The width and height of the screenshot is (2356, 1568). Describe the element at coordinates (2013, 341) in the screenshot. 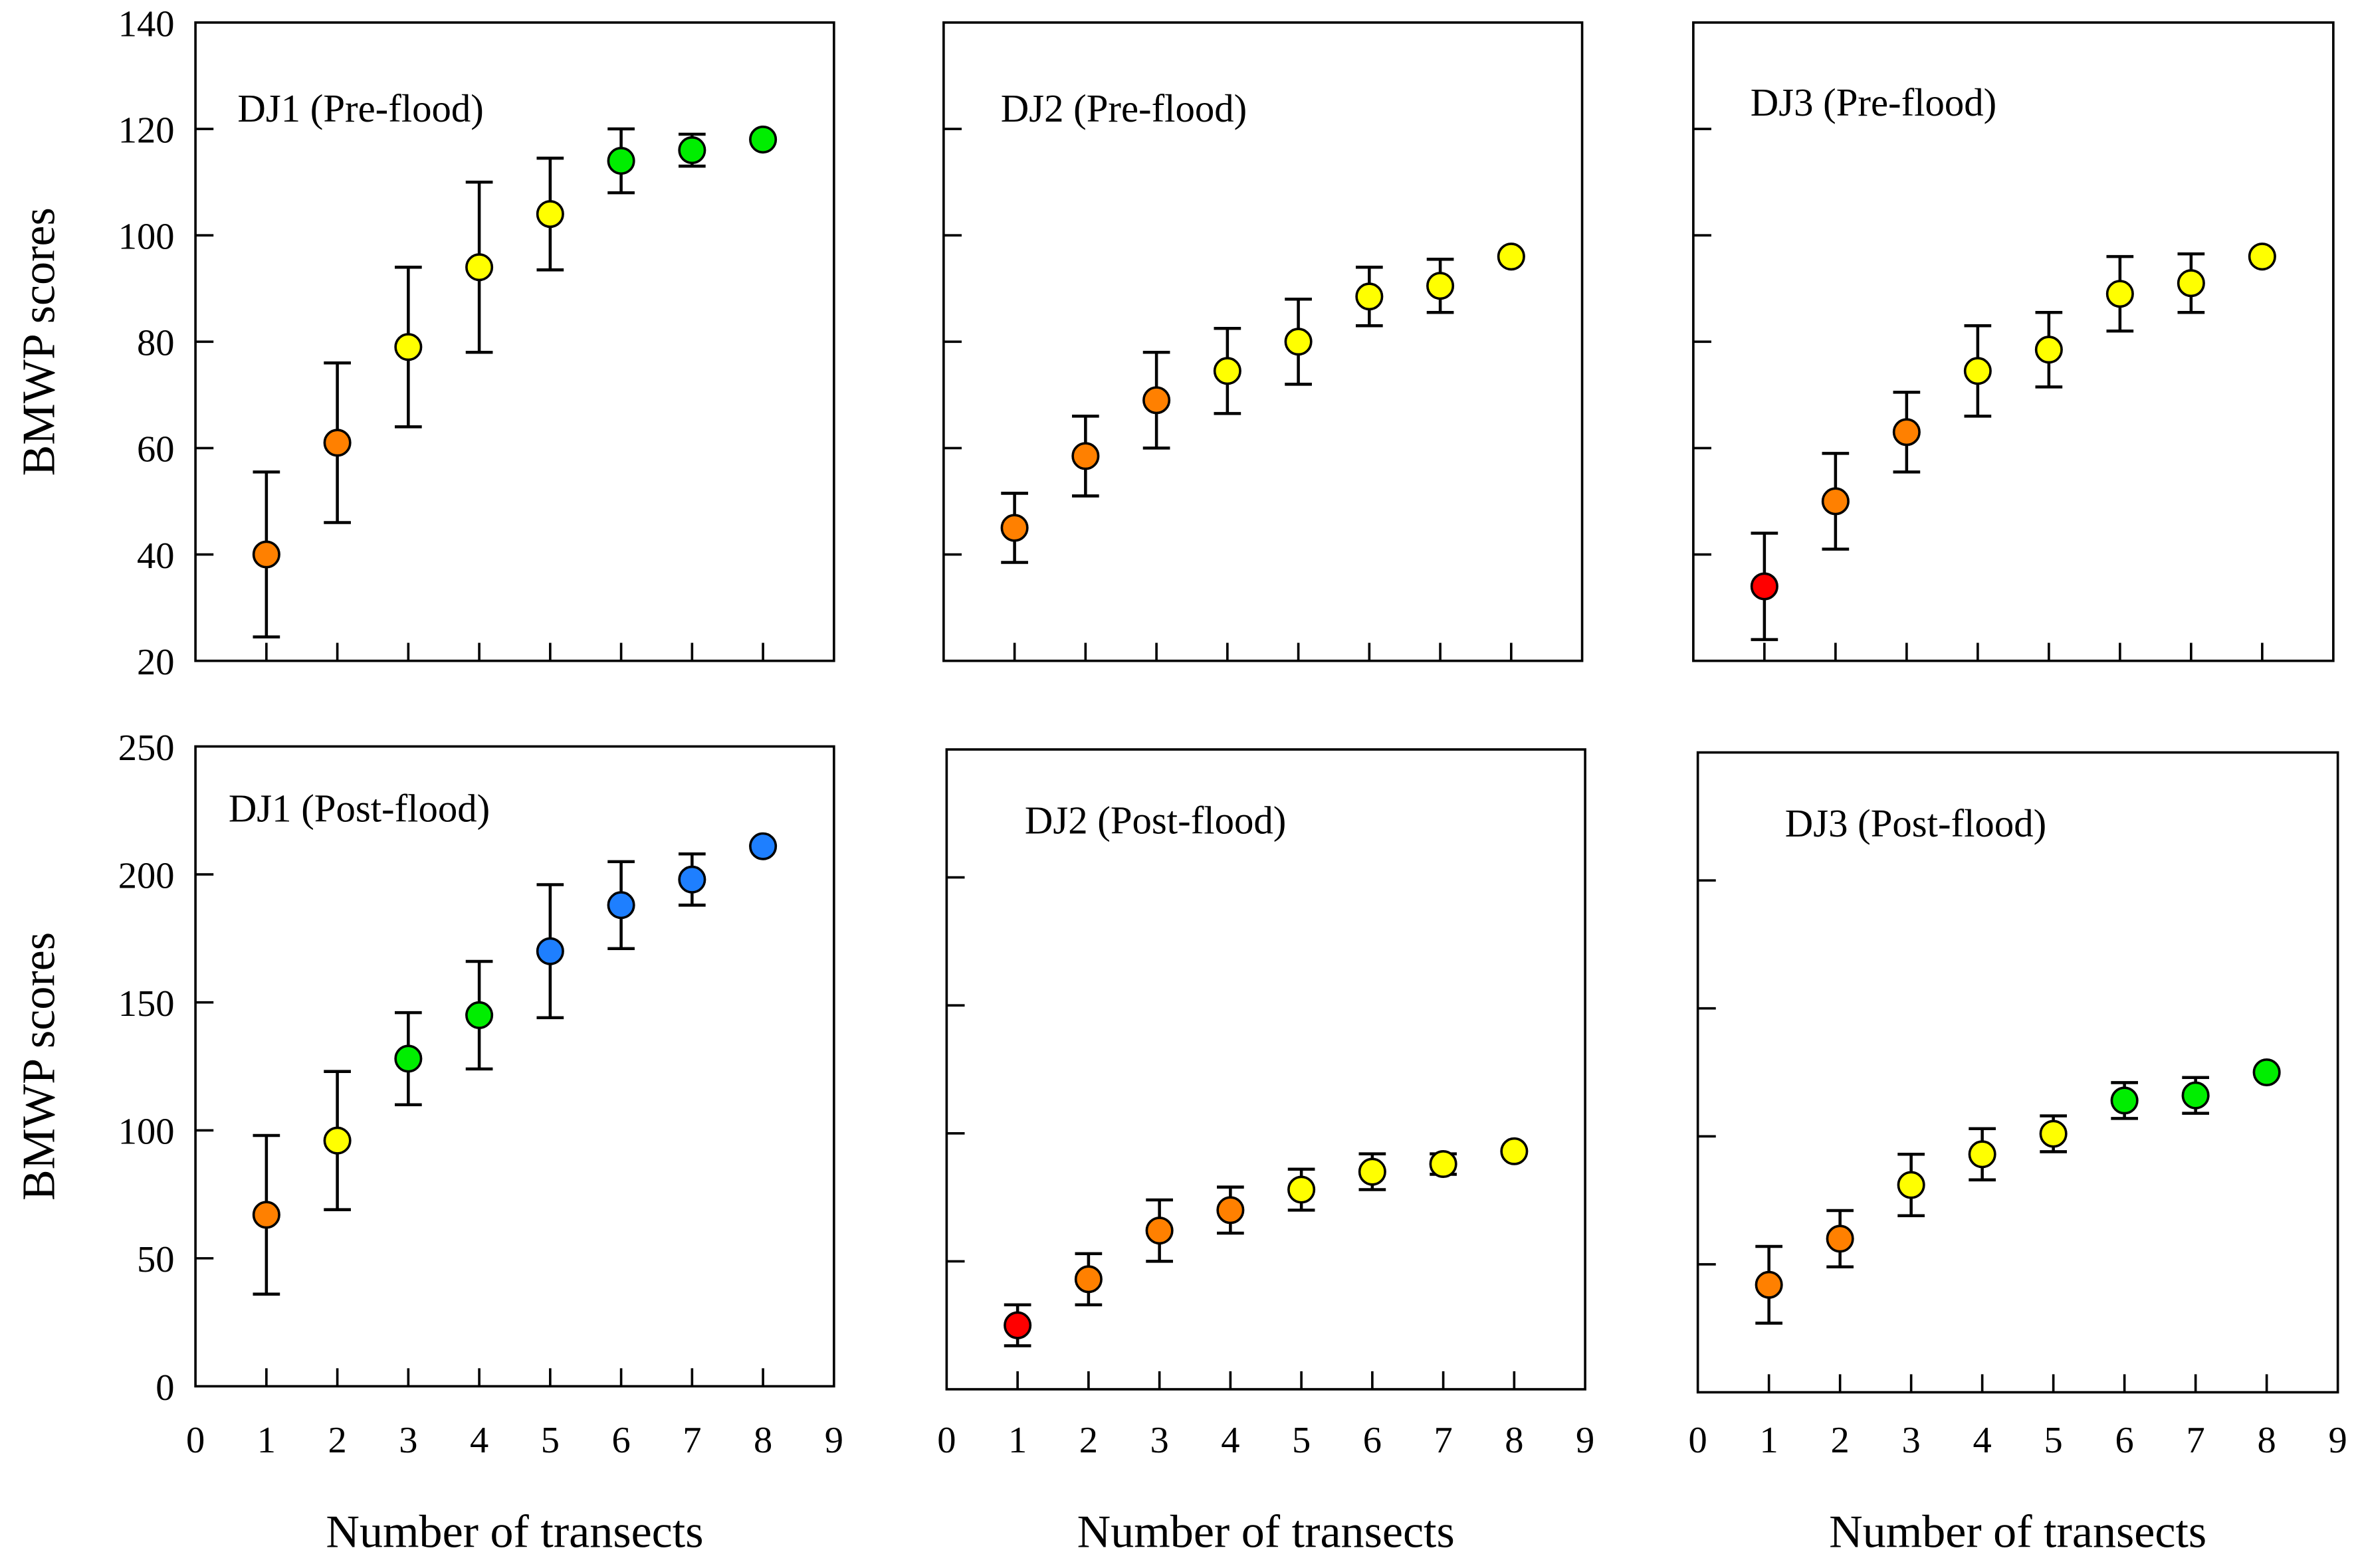

I see `panel-3: DJ3 (Pre-flood)` at that location.